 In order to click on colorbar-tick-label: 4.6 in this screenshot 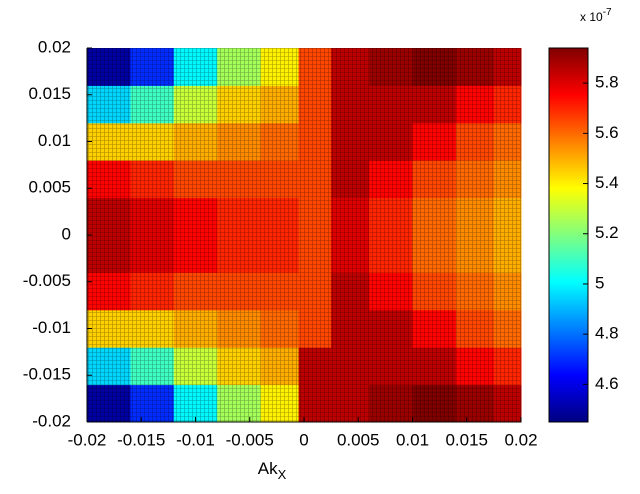, I will do `click(607, 383)`.